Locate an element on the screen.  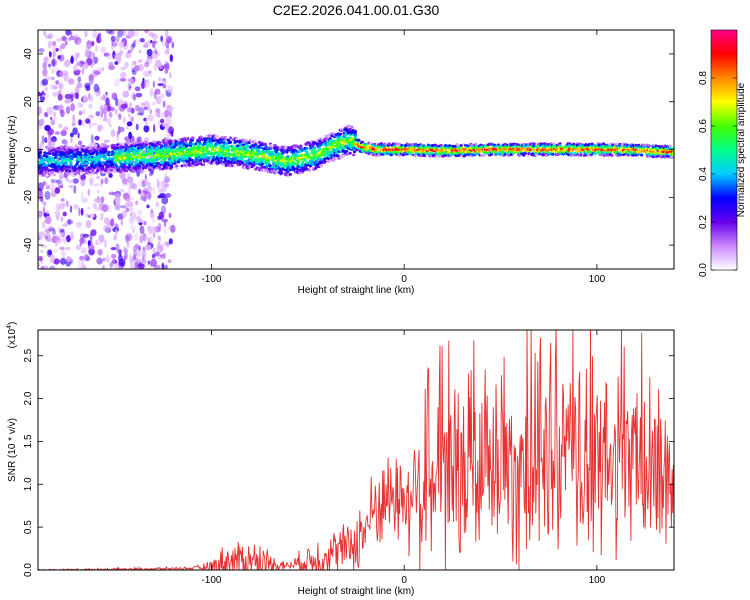
colorbar-tick-label: 0.0 is located at coordinates (703, 270).